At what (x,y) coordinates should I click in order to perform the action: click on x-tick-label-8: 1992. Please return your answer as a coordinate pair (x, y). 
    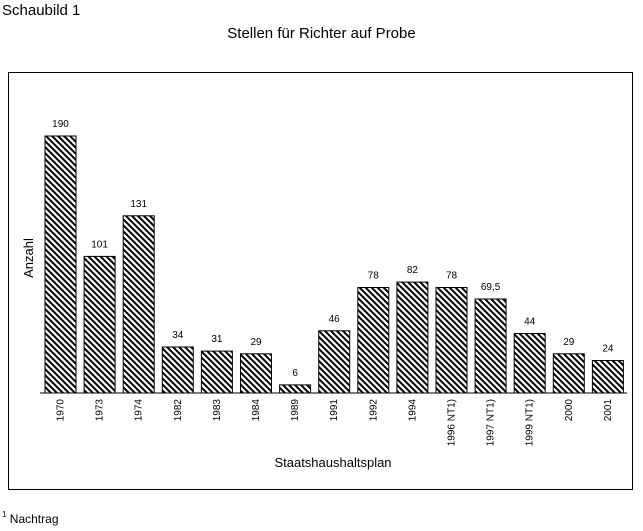
    Looking at the image, I should click on (373, 410).